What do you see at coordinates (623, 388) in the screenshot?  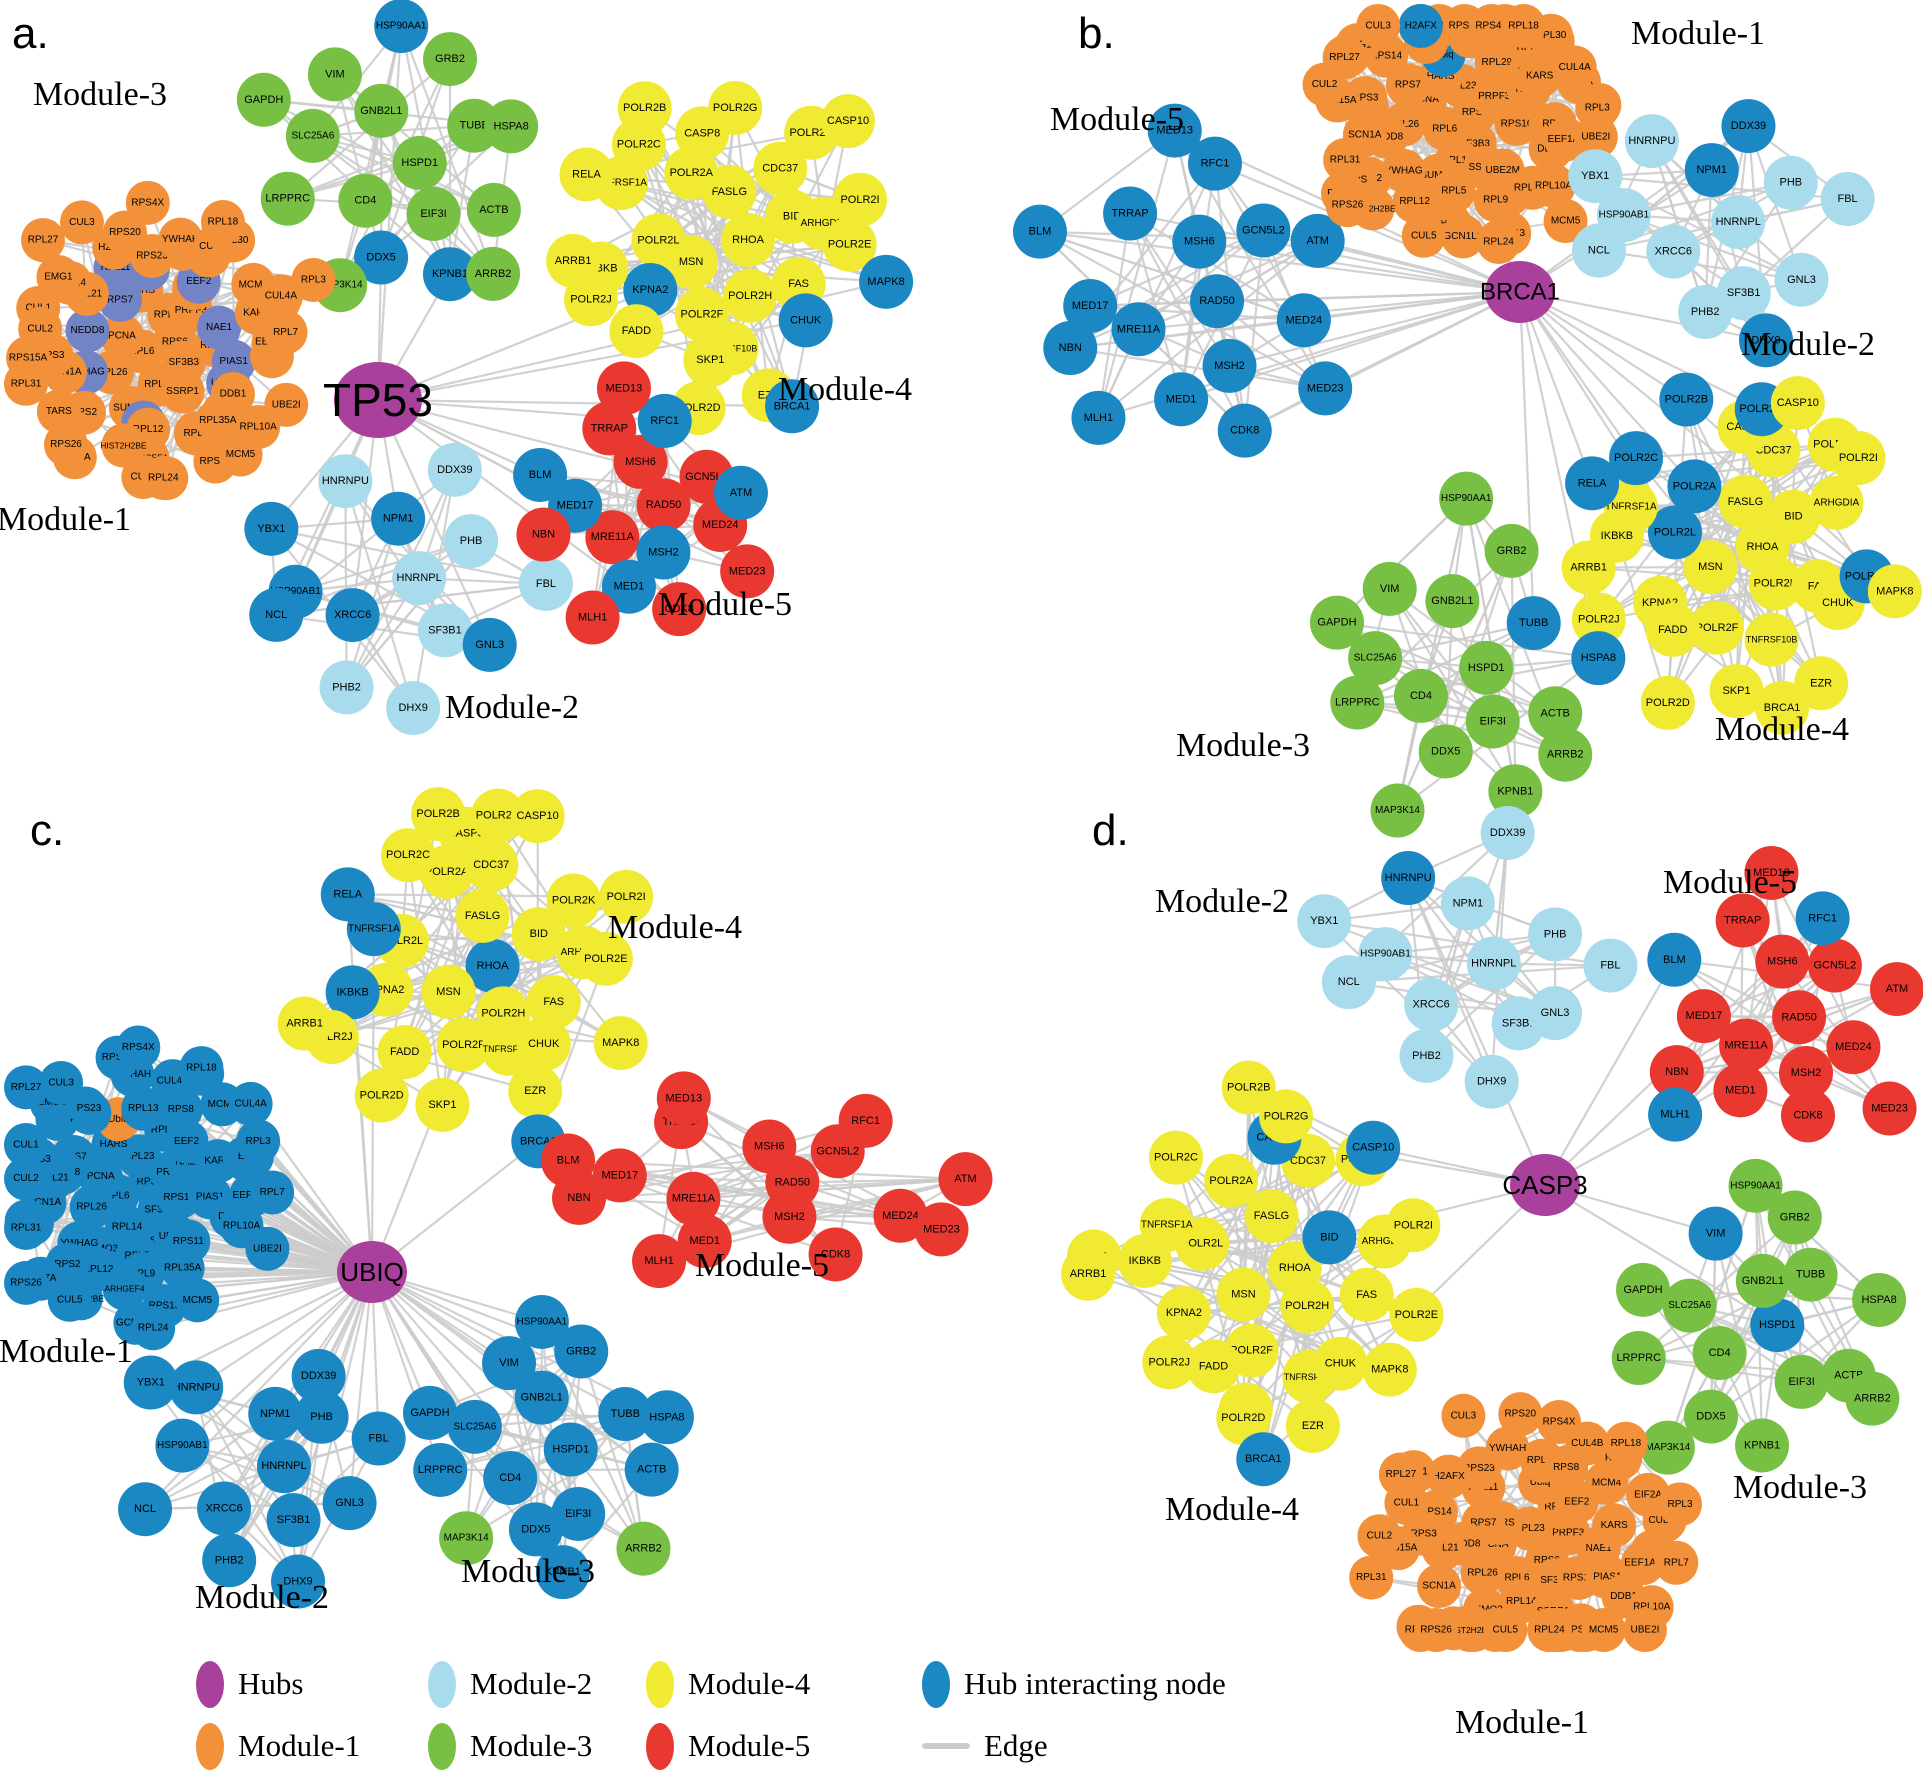 I see `node-MED13` at bounding box center [623, 388].